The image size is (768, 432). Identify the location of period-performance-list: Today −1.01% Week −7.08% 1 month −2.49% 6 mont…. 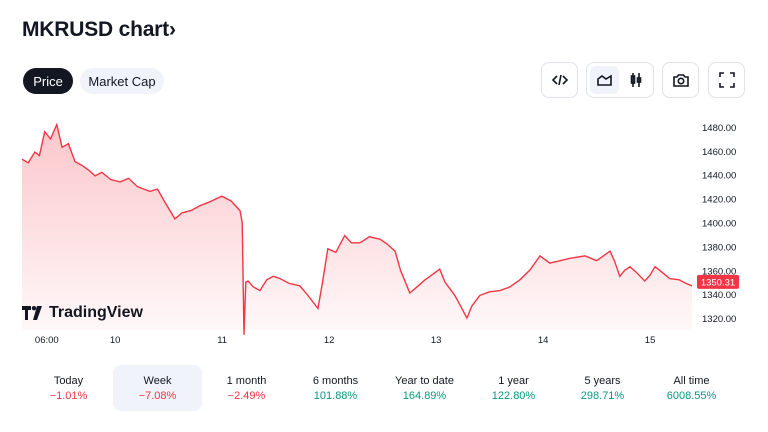
(380, 388).